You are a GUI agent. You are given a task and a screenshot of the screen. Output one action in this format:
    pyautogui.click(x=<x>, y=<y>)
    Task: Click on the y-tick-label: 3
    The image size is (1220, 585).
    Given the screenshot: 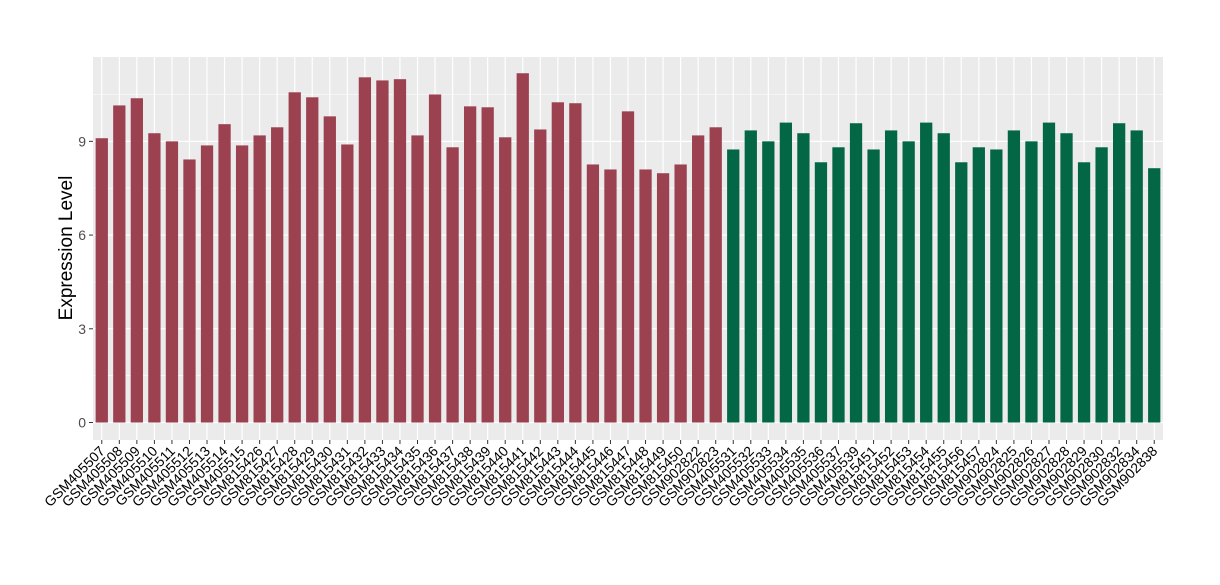 What is the action you would take?
    pyautogui.click(x=82, y=329)
    